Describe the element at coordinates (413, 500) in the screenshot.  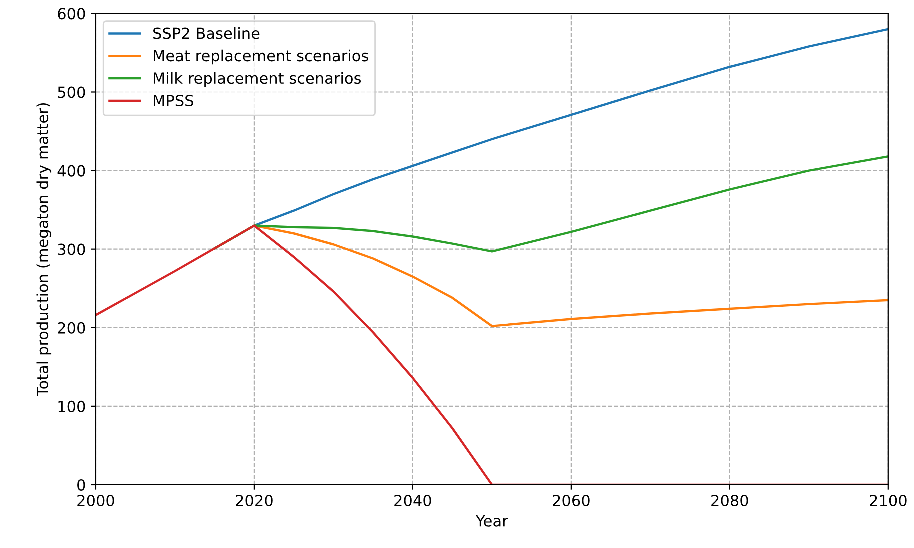
I see `x-tick-label: 2040` at that location.